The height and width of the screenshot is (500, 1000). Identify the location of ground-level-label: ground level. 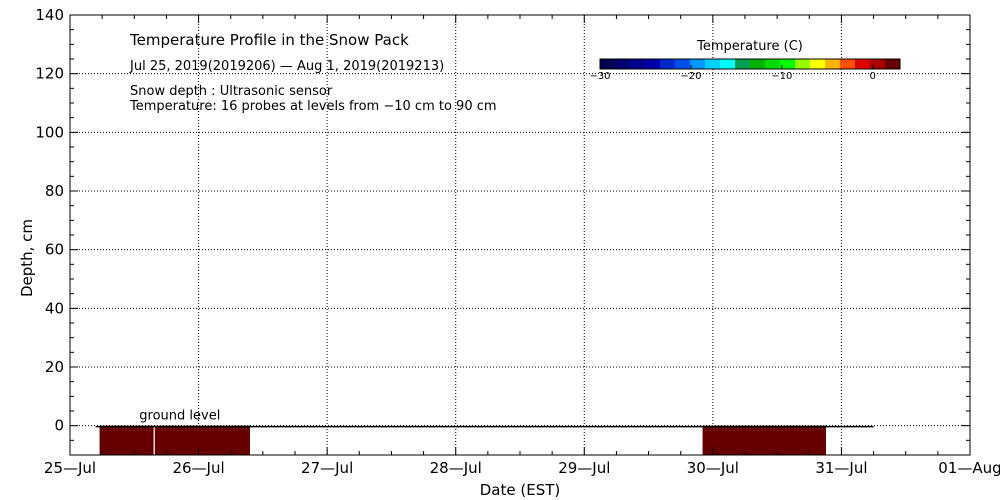
(179, 416).